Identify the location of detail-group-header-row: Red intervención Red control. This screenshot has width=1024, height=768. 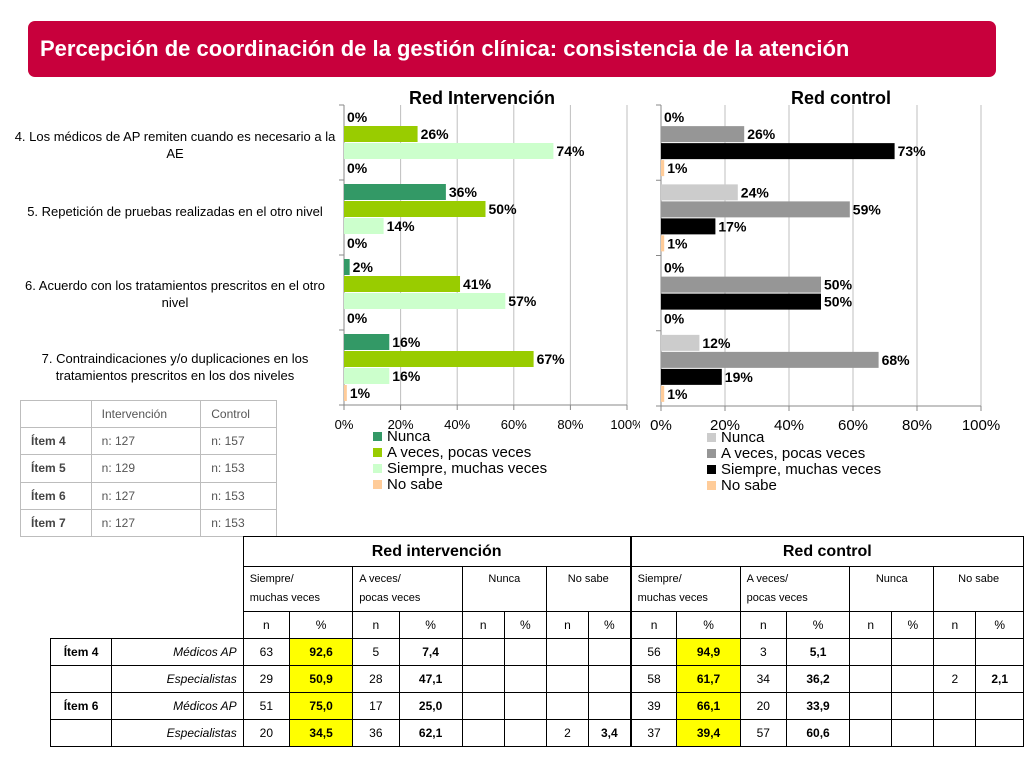
(537, 551).